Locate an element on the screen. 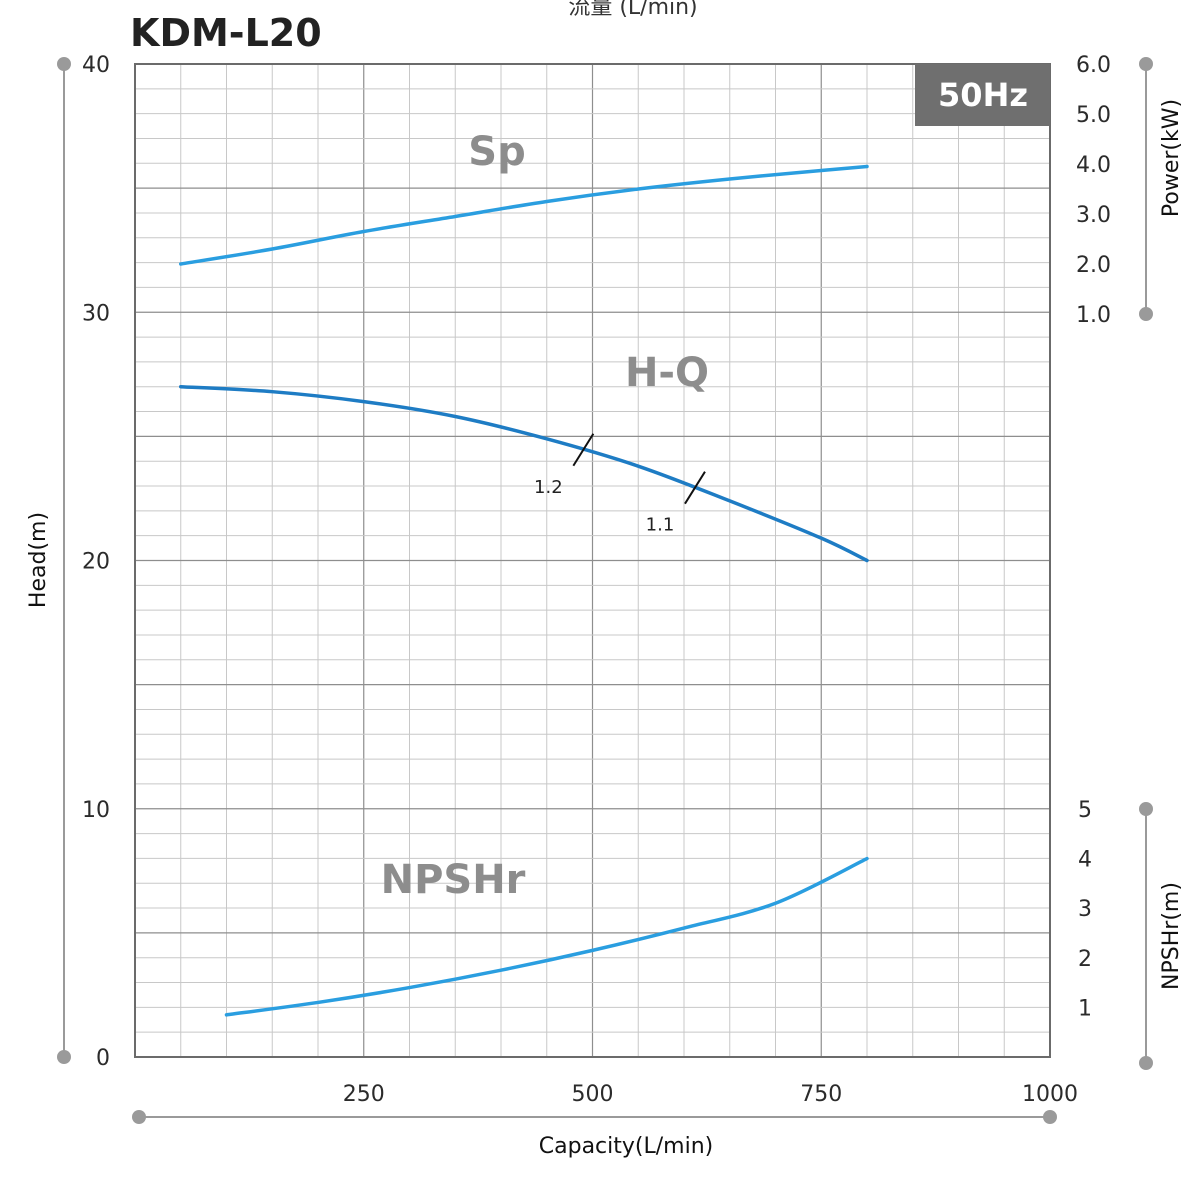  power-axis-dot-bottom is located at coordinates (1146, 314).